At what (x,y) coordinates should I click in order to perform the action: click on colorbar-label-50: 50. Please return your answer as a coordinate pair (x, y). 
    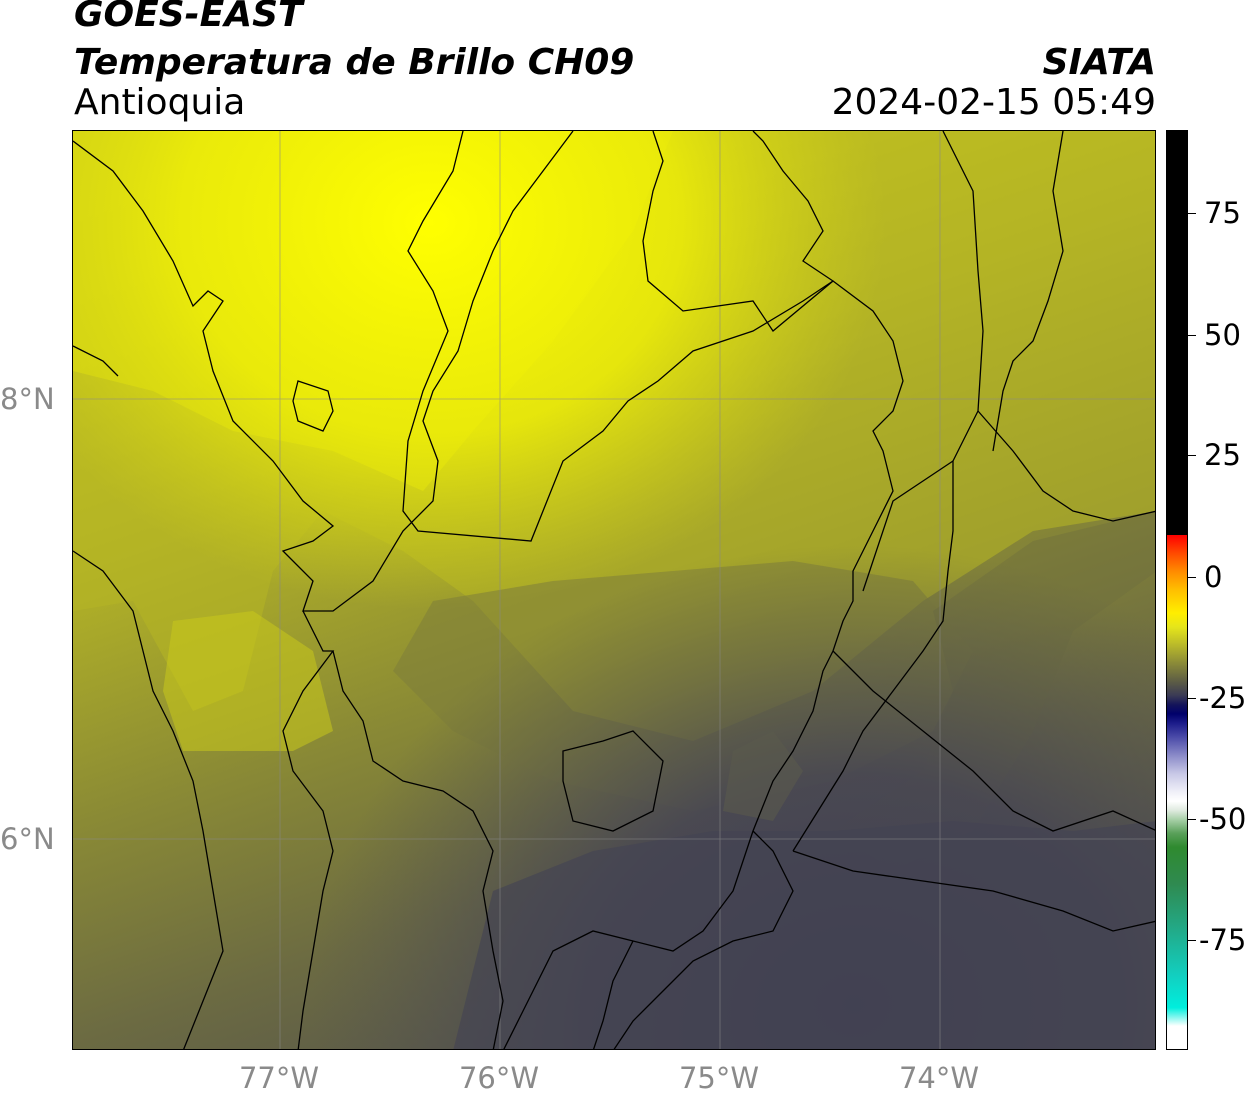
    Looking at the image, I should click on (1222, 335).